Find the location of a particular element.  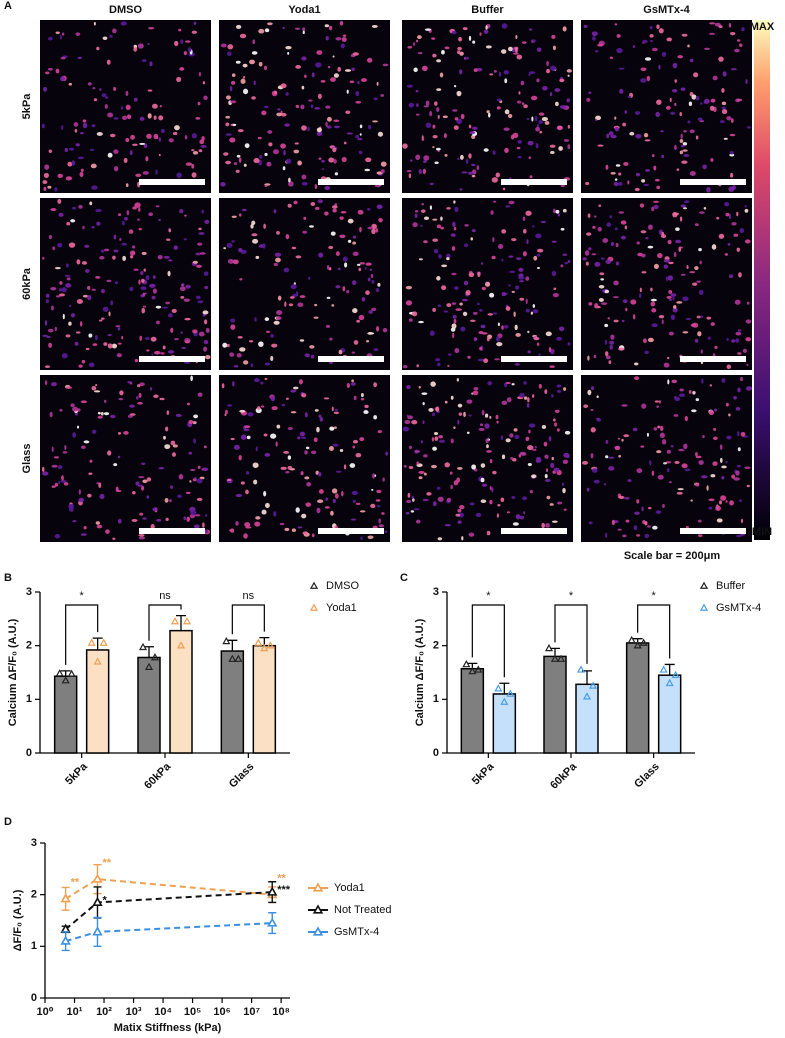

error-bar is located at coordinates (97, 643).